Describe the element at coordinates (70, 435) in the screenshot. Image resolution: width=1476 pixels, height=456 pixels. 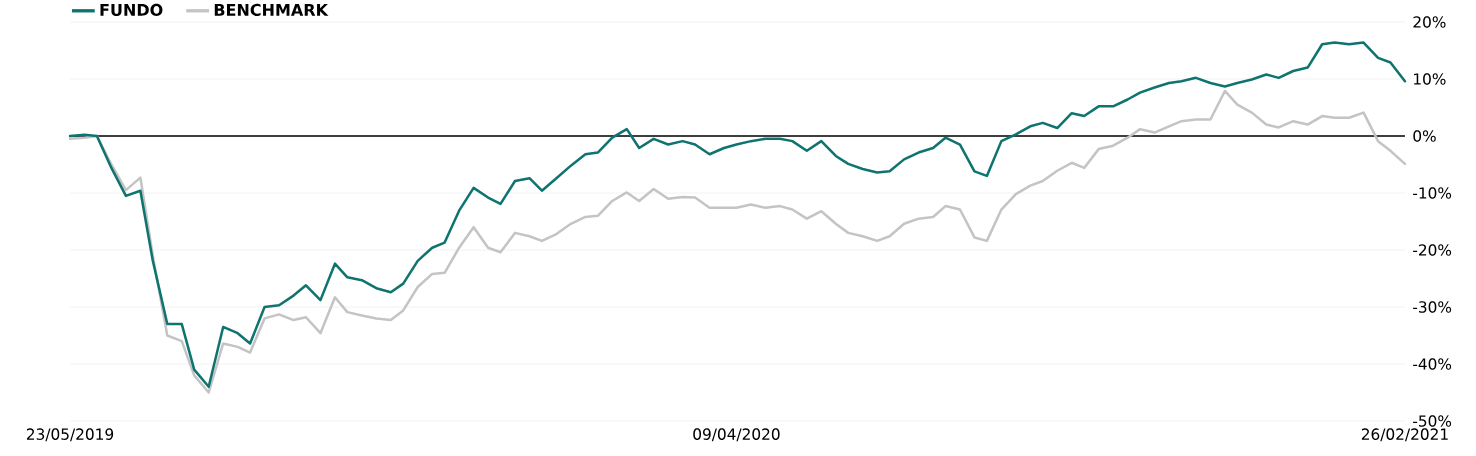
I see `x-tick-label: 23/05/2019` at that location.